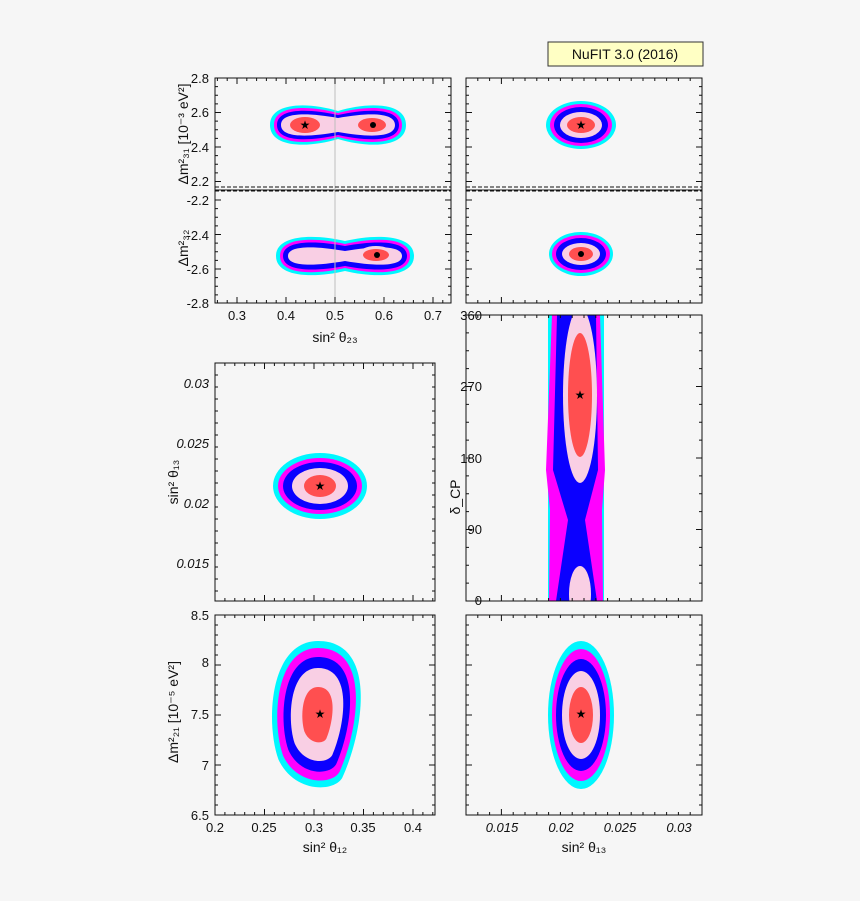  Describe the element at coordinates (471, 458) in the screenshot. I see `tick-label: 180` at that location.